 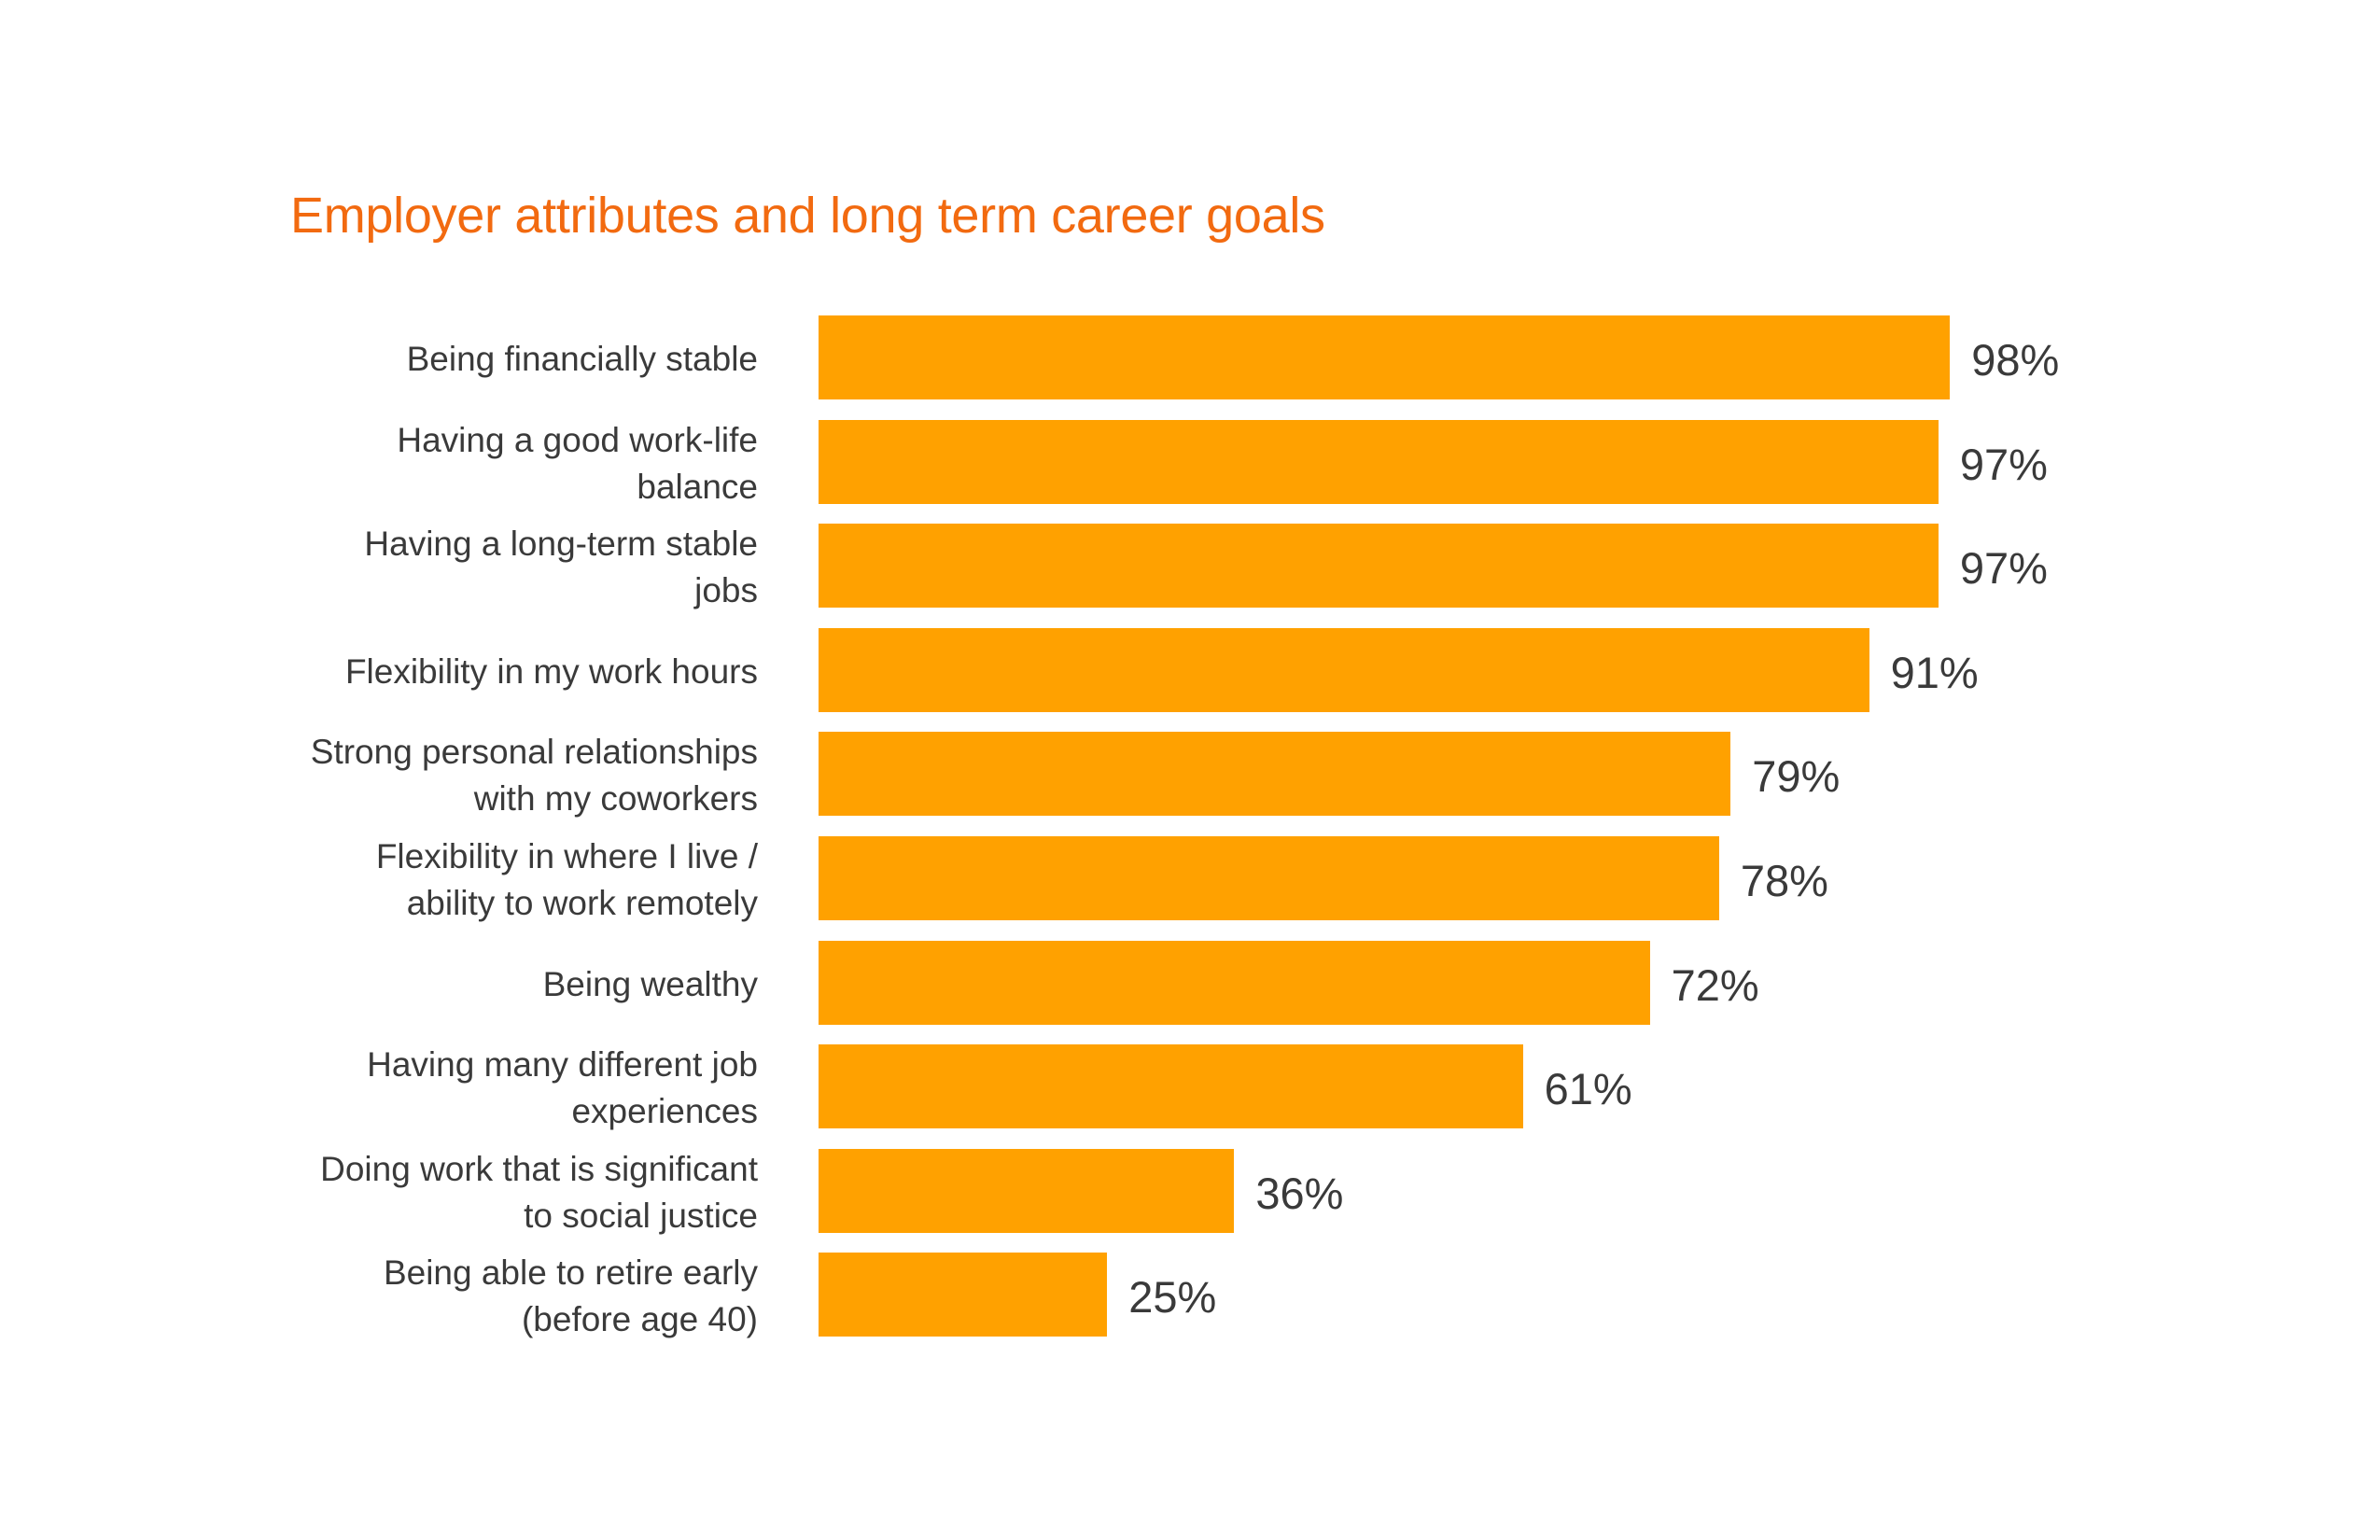 I want to click on category-label: Having a good work-life balance, so click(x=577, y=463).